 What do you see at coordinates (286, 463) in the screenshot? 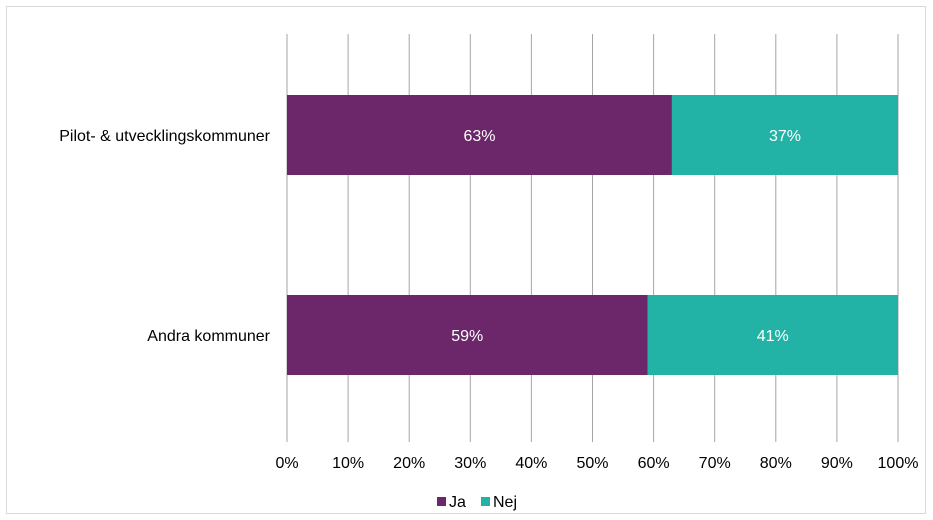
I see `x-tick-label: 0%` at bounding box center [286, 463].